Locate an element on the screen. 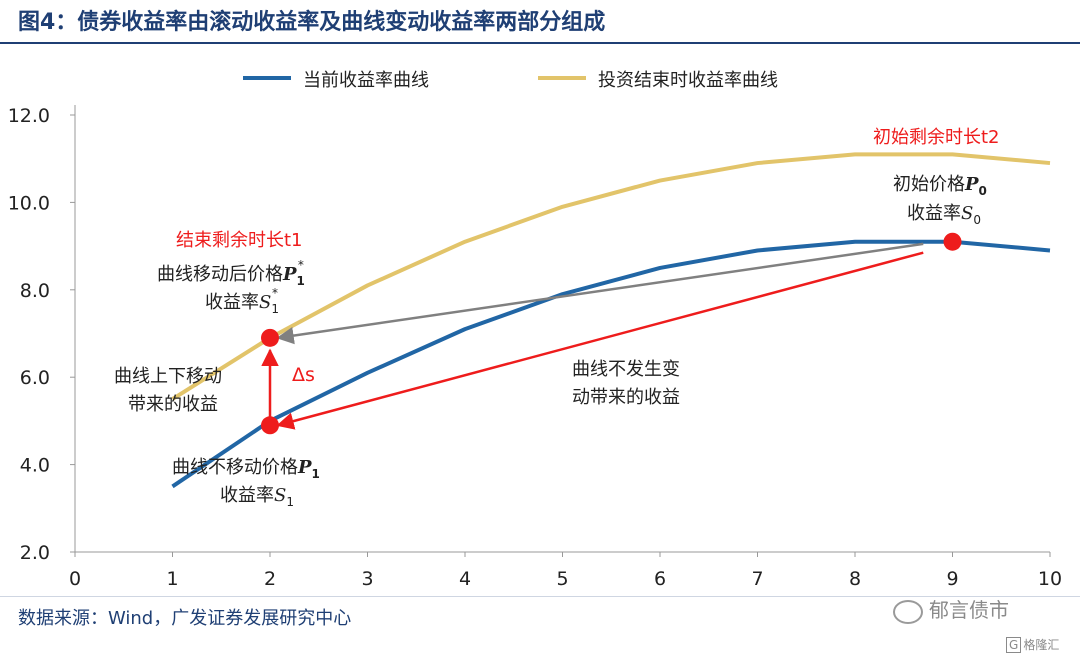  x-tick-label: 8 is located at coordinates (855, 579).